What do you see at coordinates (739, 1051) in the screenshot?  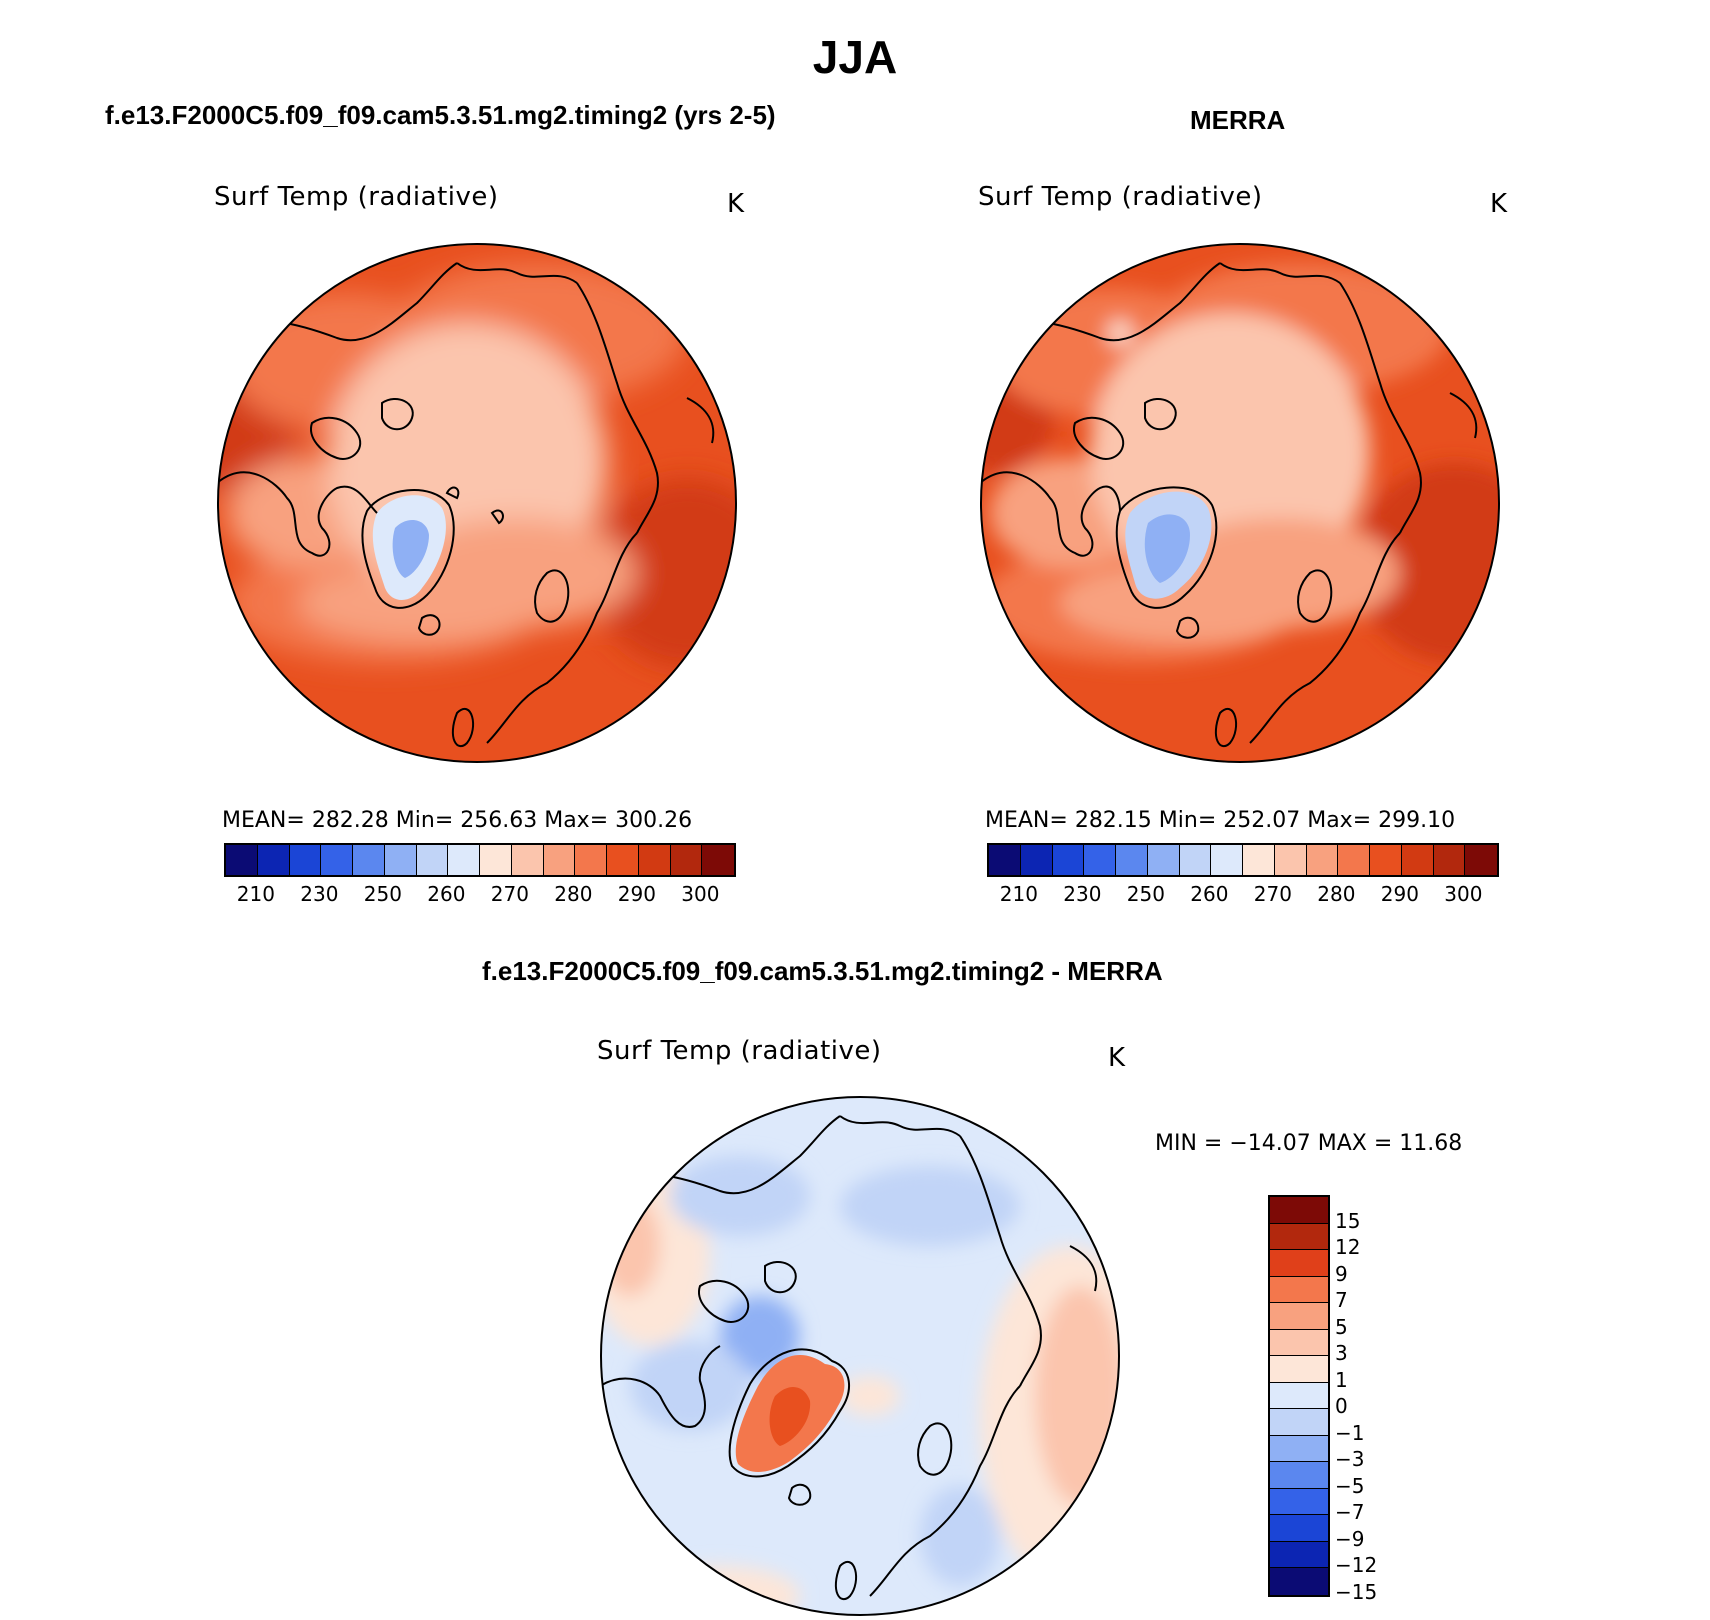 I see `variable-label-diff: Surf Temp (radiative)` at bounding box center [739, 1051].